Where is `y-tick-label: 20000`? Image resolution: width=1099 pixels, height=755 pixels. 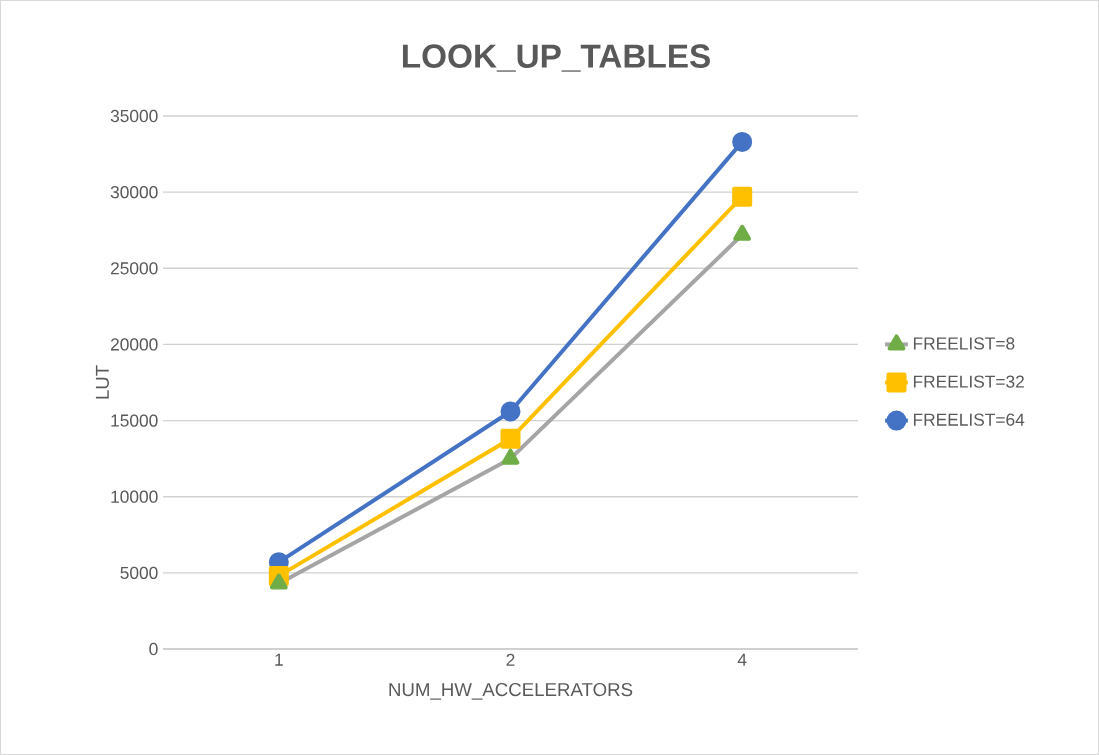
y-tick-label: 20000 is located at coordinates (134, 344).